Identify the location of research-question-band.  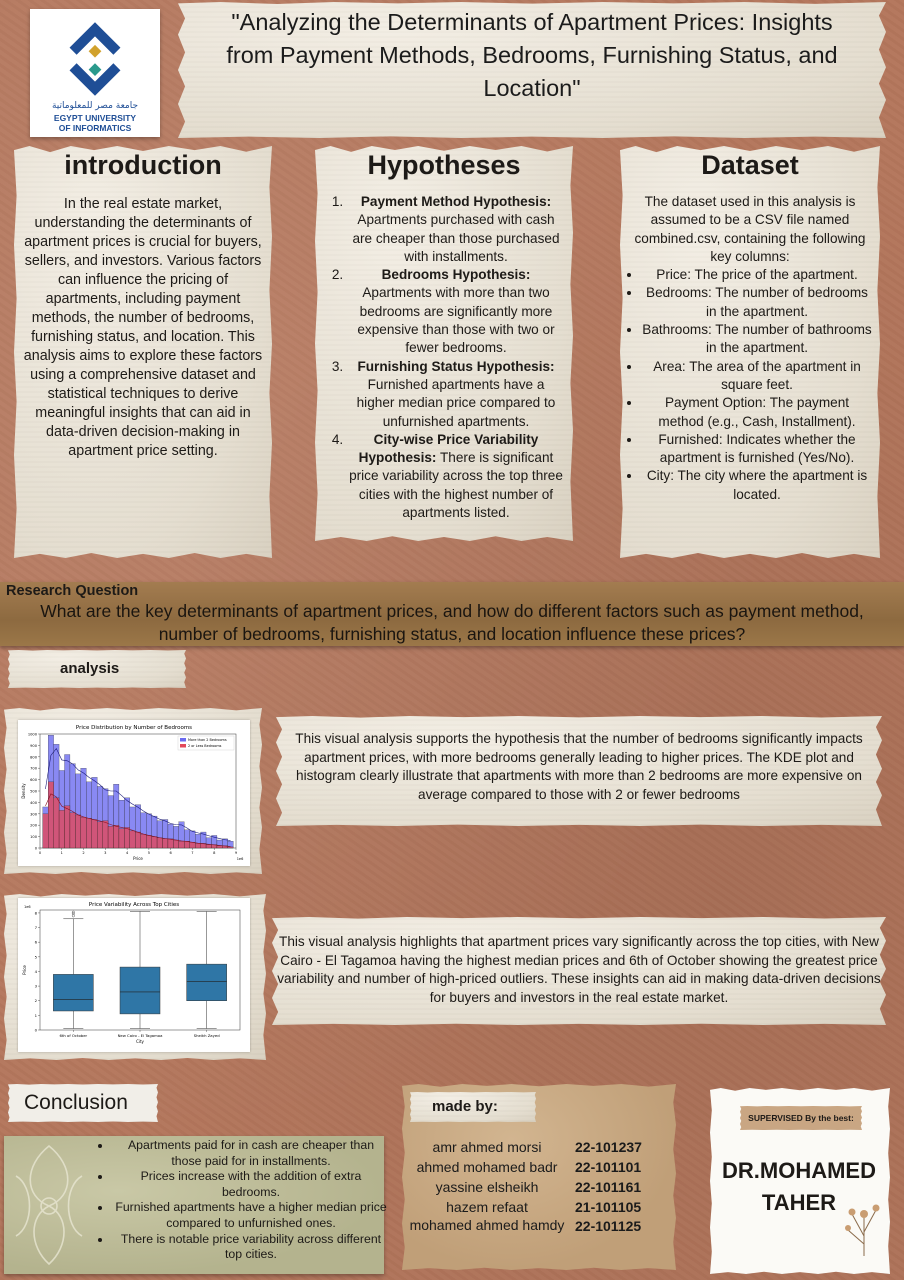
(452, 614).